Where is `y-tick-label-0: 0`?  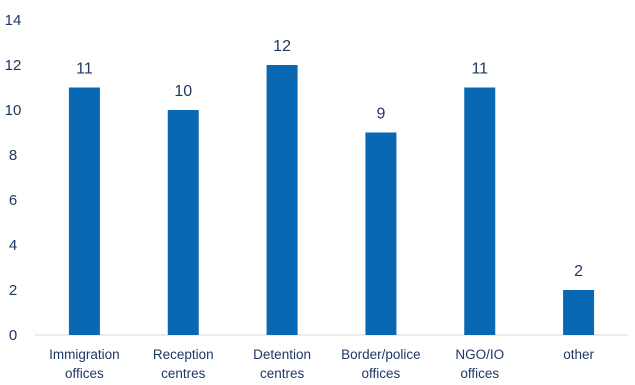 y-tick-label-0: 0 is located at coordinates (13, 335).